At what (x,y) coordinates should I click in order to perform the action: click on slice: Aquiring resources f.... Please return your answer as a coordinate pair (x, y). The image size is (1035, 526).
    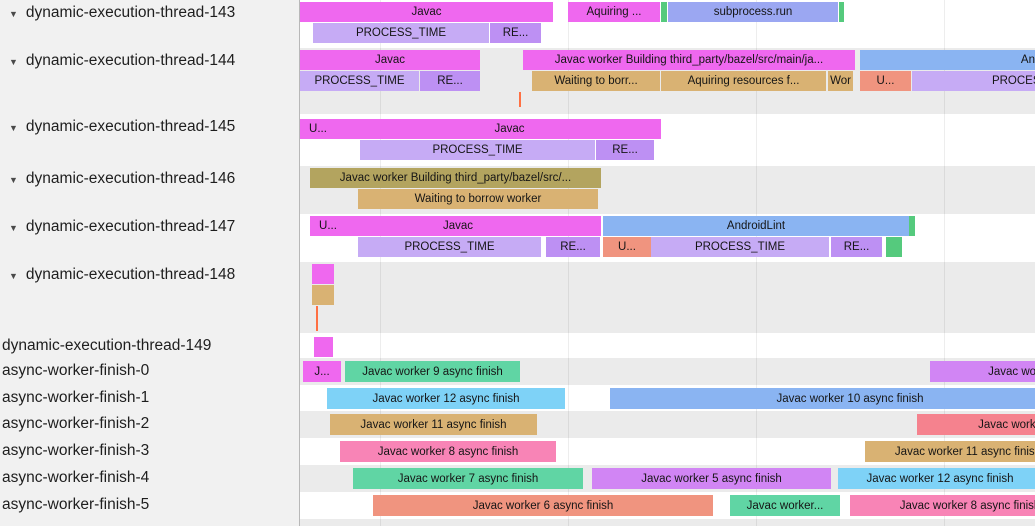
    Looking at the image, I should click on (743, 81).